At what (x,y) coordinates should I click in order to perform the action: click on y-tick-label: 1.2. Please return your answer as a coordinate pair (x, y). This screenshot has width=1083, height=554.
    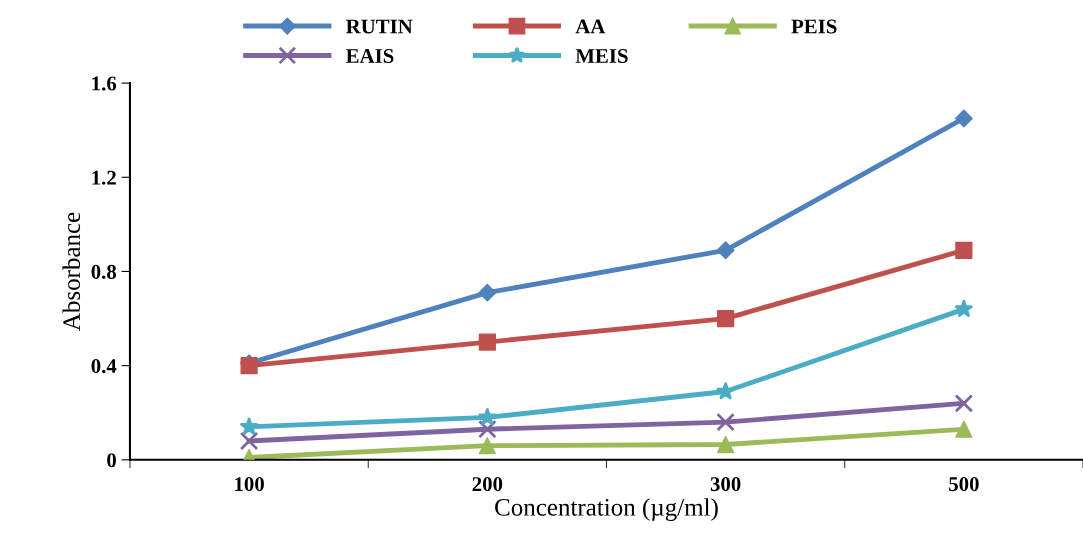
    Looking at the image, I should click on (104, 177).